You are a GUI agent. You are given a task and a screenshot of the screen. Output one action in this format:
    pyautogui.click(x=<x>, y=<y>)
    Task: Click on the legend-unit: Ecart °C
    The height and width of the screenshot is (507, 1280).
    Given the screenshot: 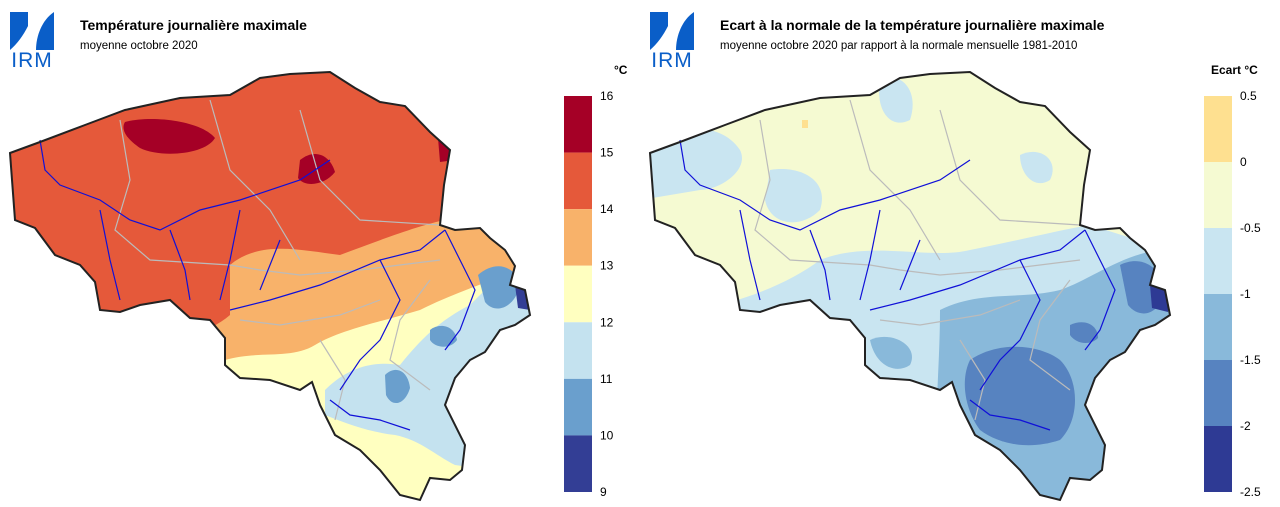 What is the action you would take?
    pyautogui.click(x=1234, y=70)
    